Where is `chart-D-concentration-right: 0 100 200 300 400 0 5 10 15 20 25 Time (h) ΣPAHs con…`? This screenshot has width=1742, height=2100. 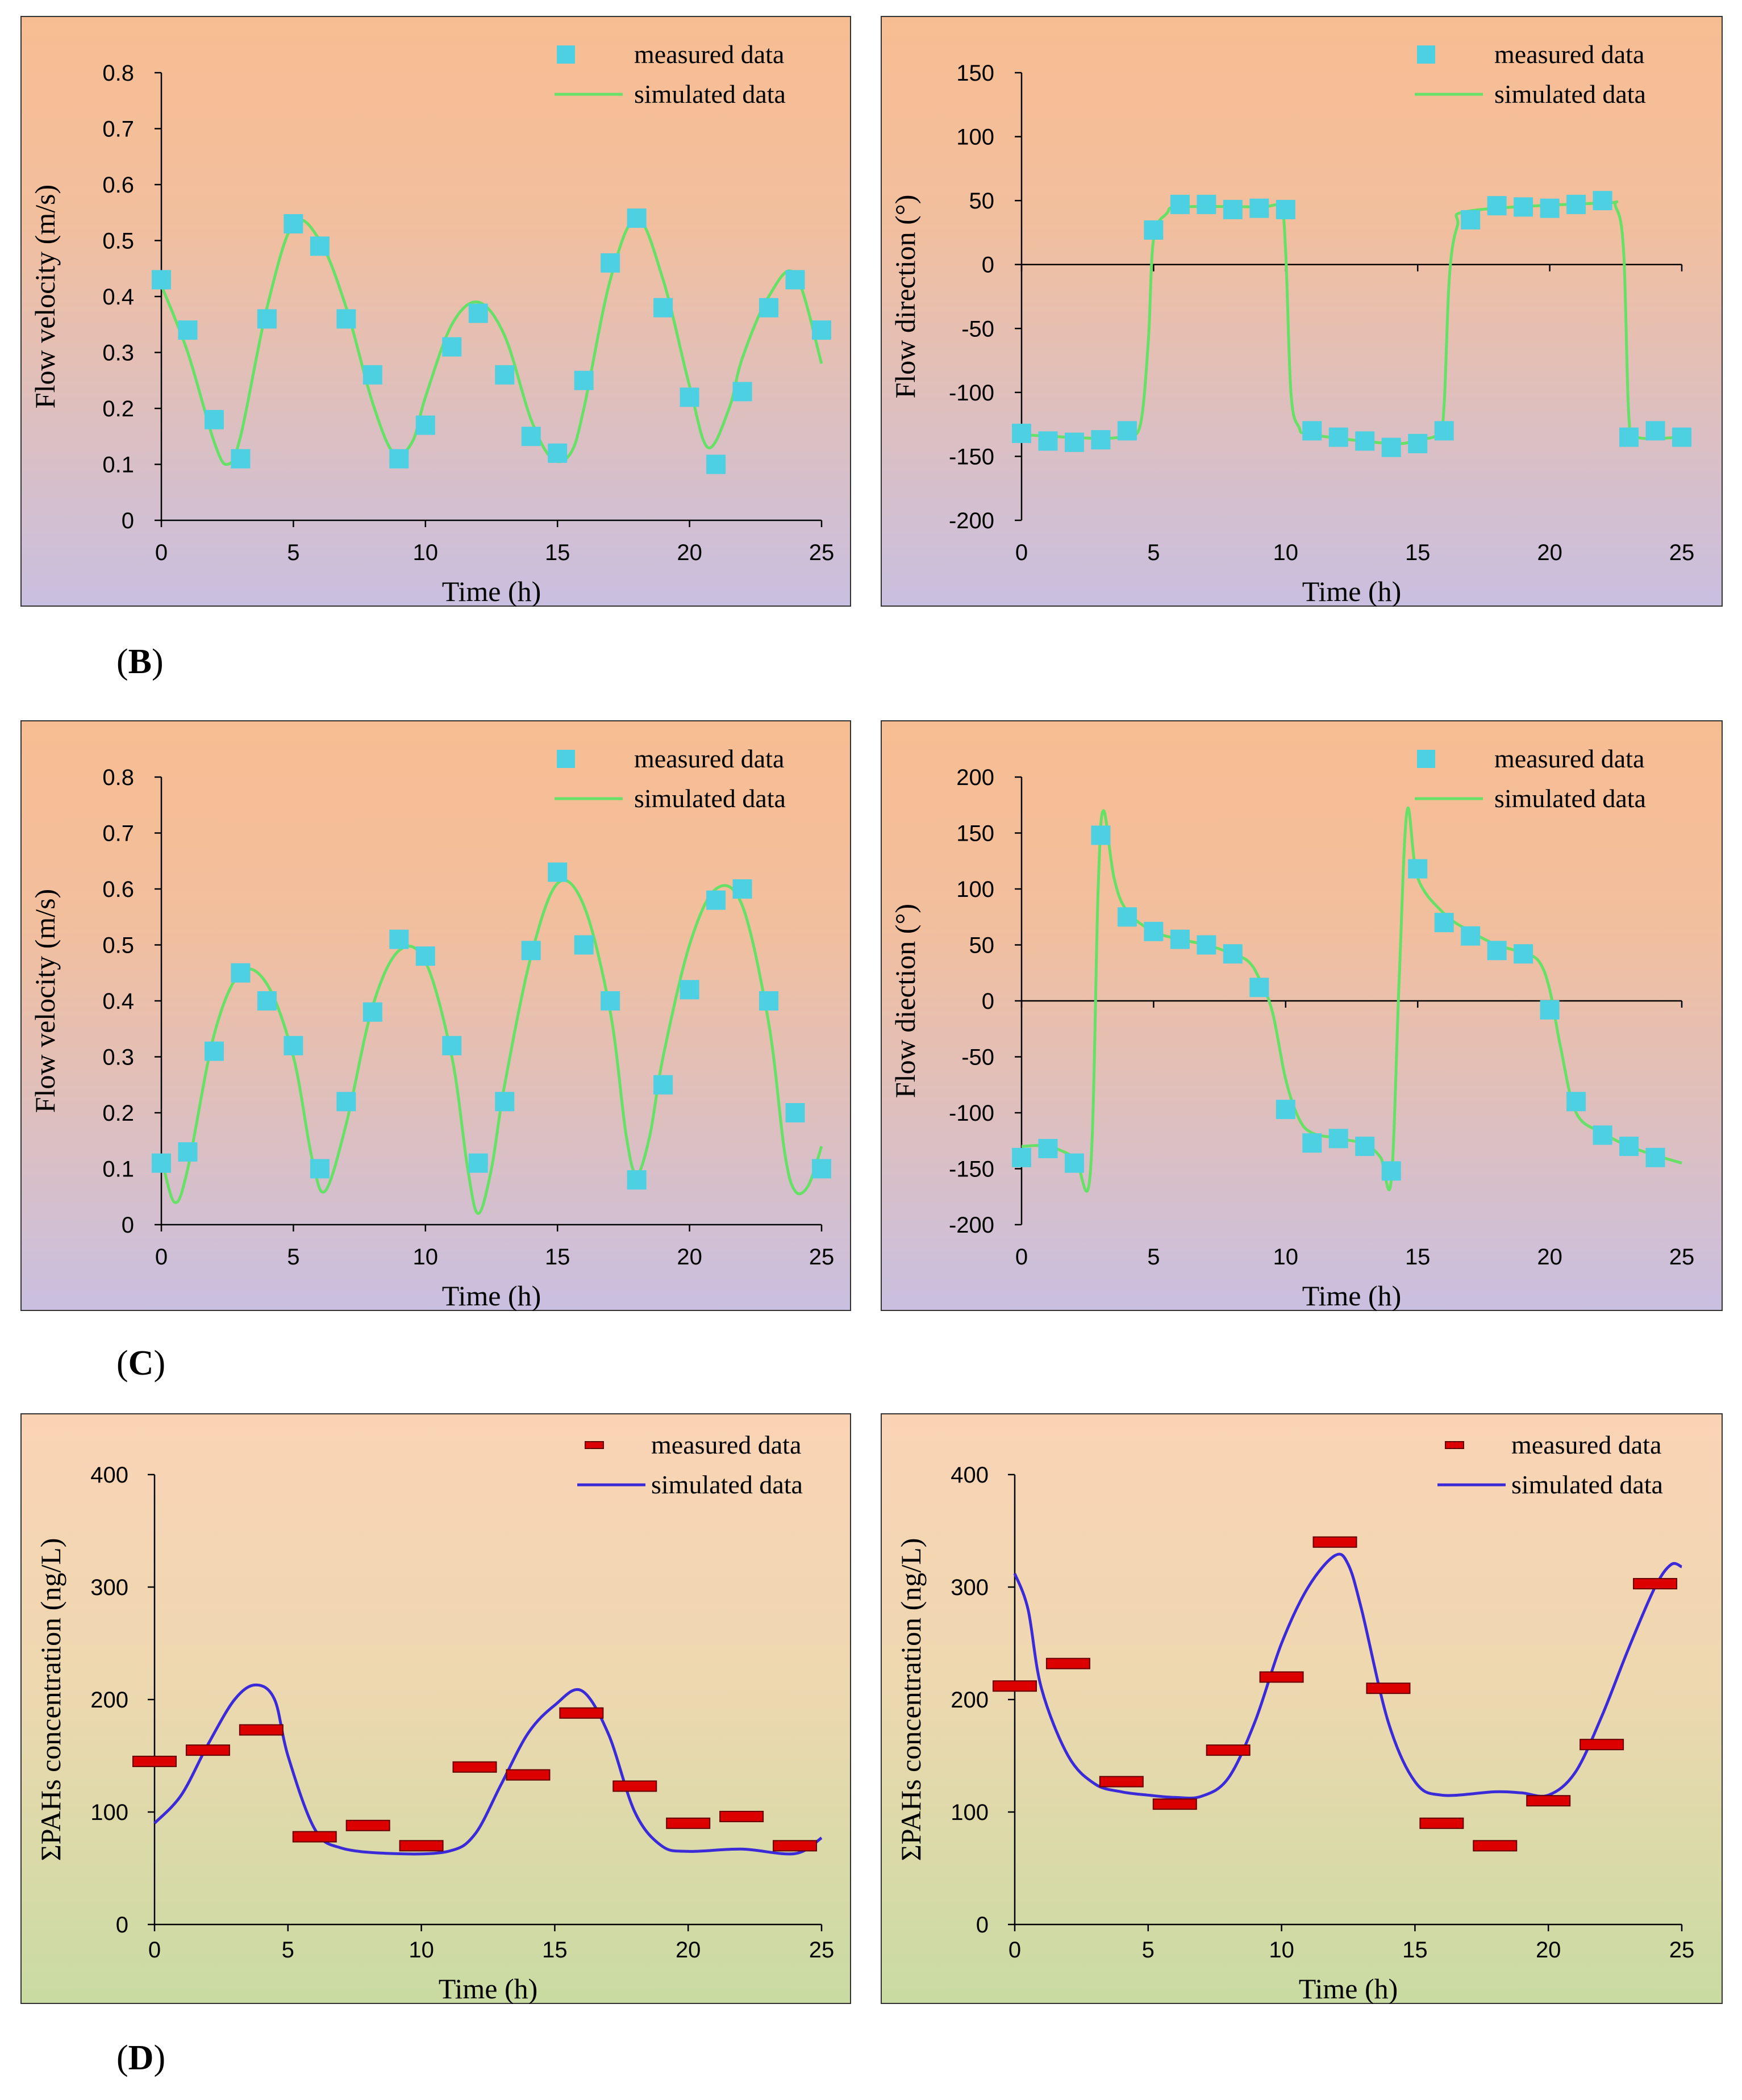 chart-D-concentration-right: 0 100 200 300 400 0 5 10 15 20 25 Time (h) ΣPAHs con… is located at coordinates (1302, 1708).